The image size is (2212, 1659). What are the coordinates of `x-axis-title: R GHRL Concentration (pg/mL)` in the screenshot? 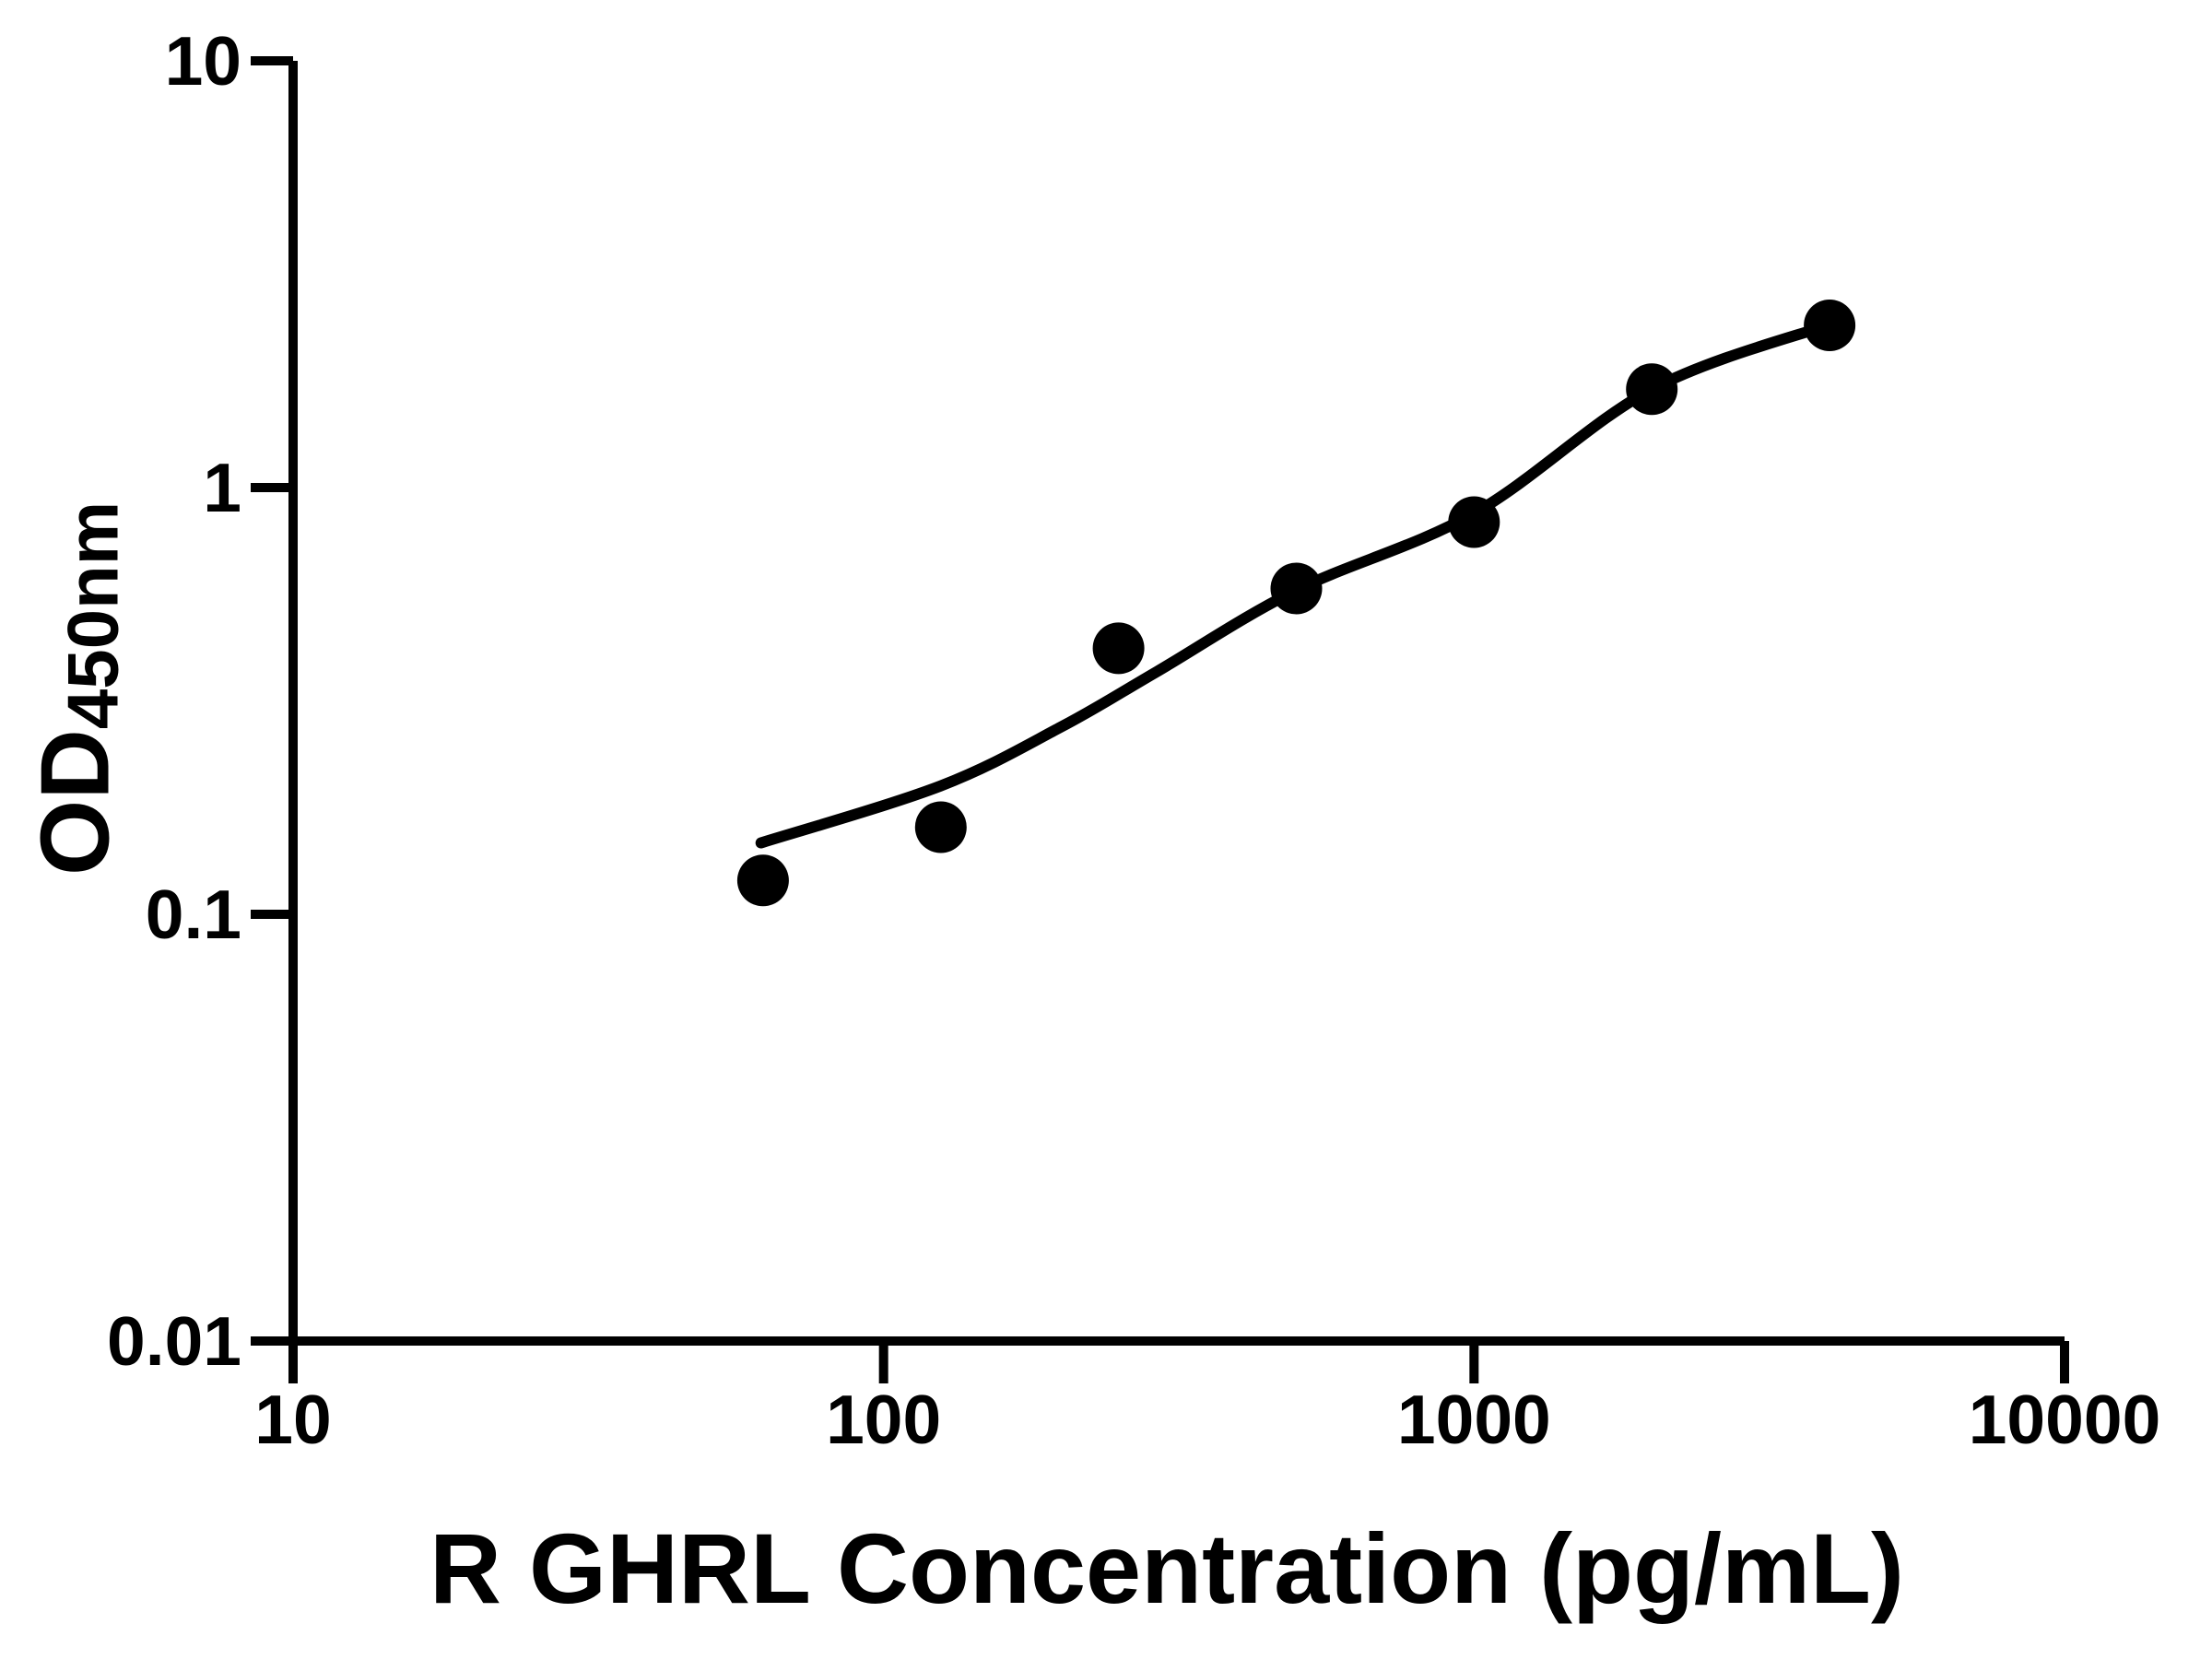 It's located at (1166, 1568).